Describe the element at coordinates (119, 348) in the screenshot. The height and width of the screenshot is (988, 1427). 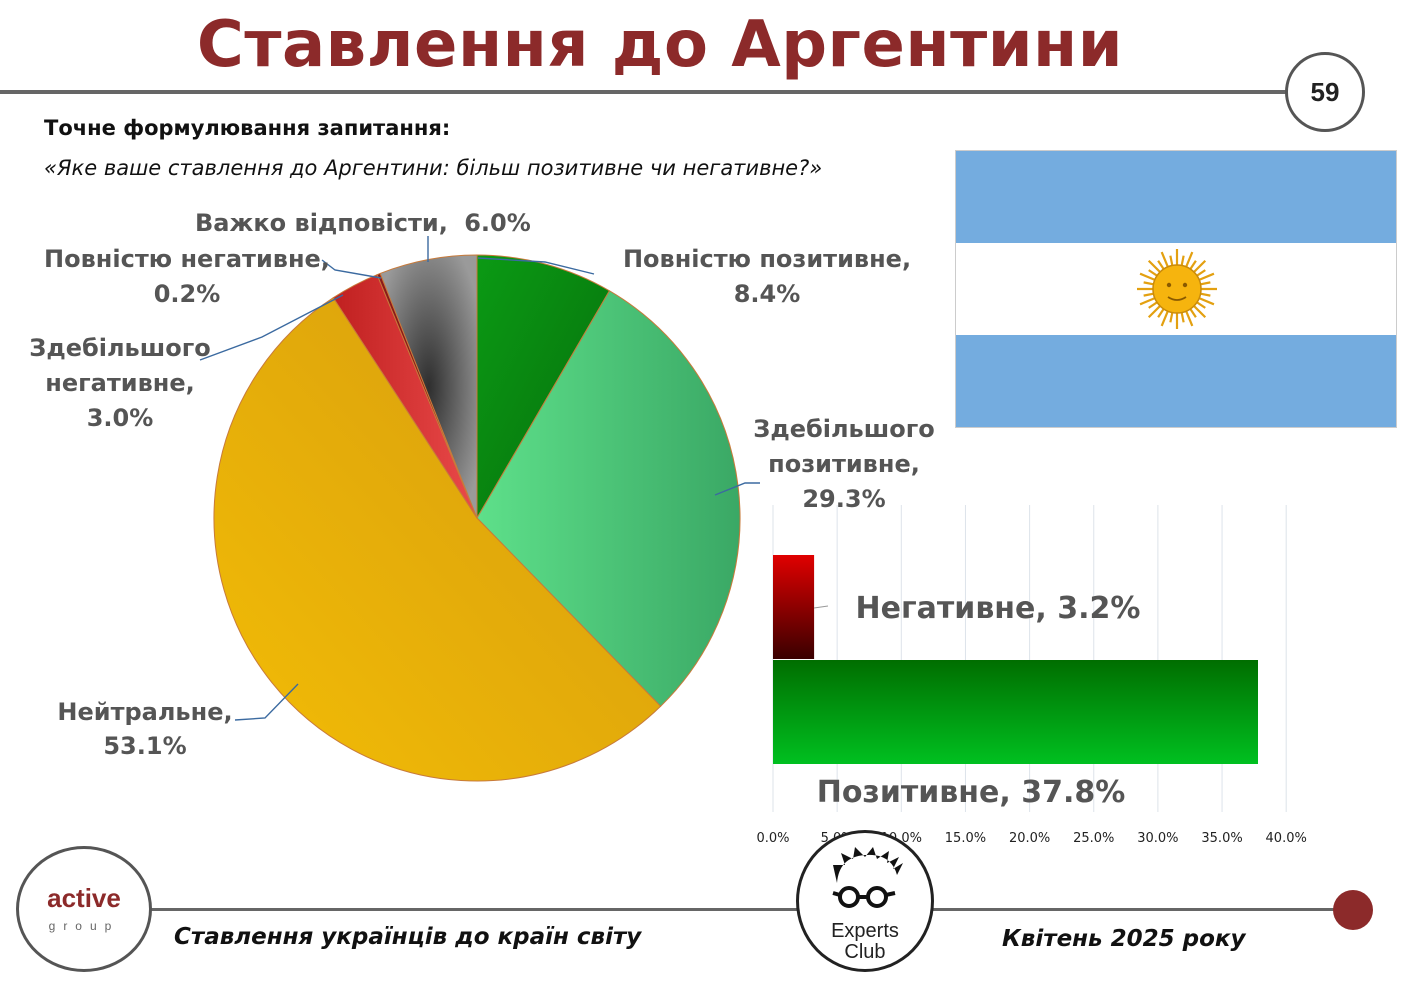
I see `pie-label-mostly-negative-1: Здебільшого` at that location.